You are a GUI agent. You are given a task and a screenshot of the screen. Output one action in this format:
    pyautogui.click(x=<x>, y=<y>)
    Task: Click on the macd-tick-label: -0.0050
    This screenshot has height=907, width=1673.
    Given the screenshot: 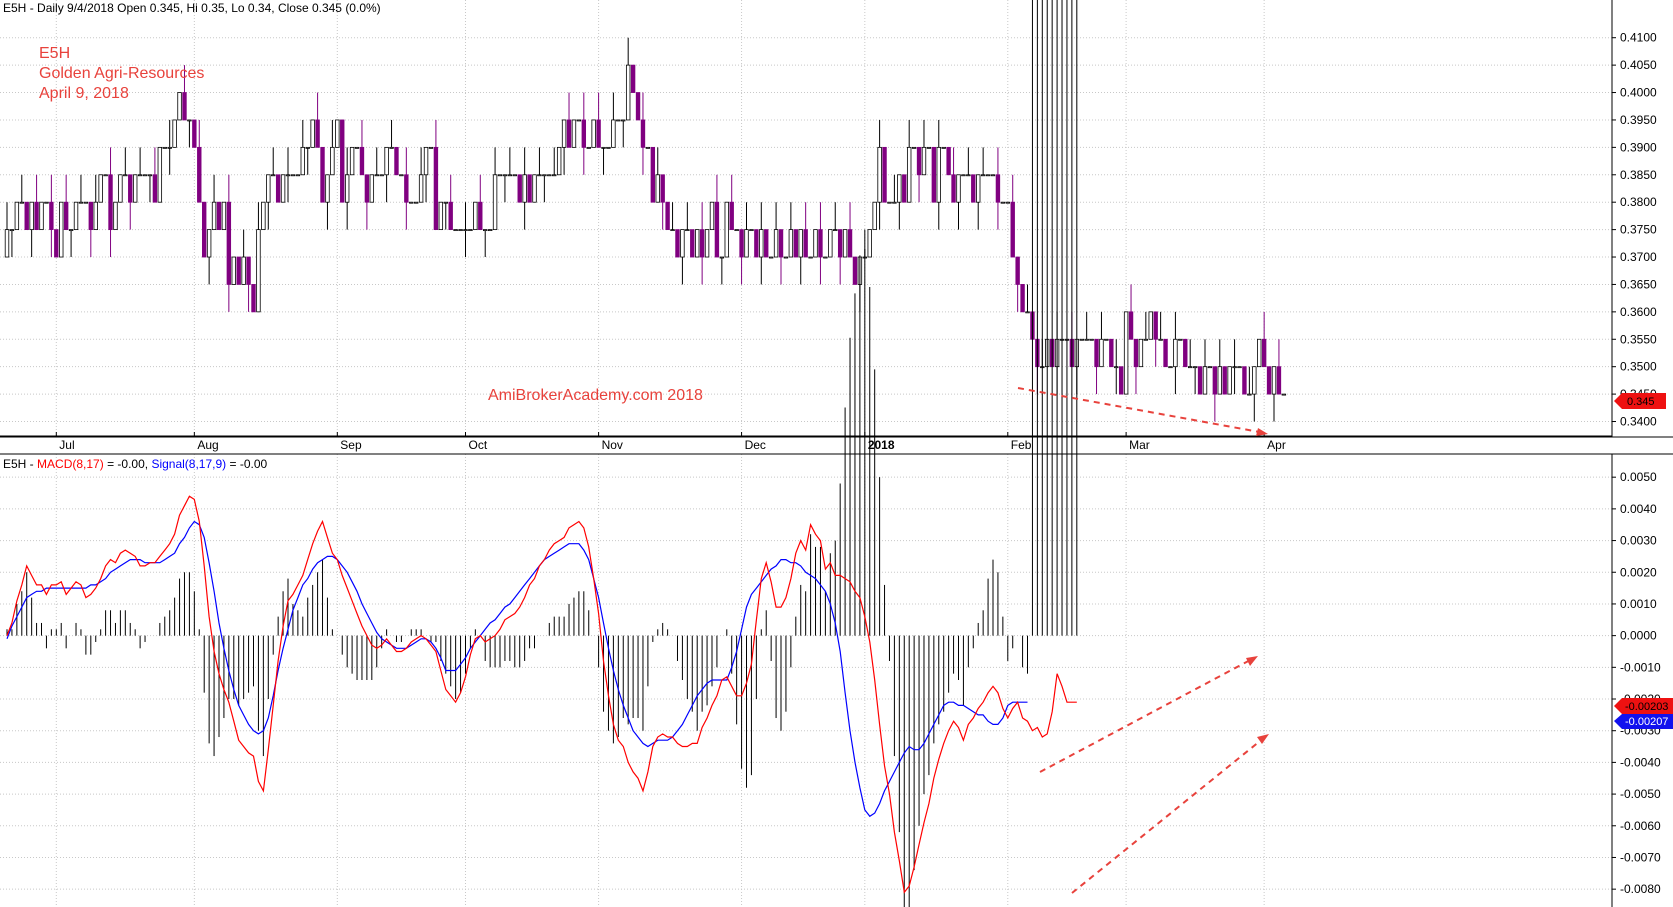 What is the action you would take?
    pyautogui.click(x=1640, y=794)
    